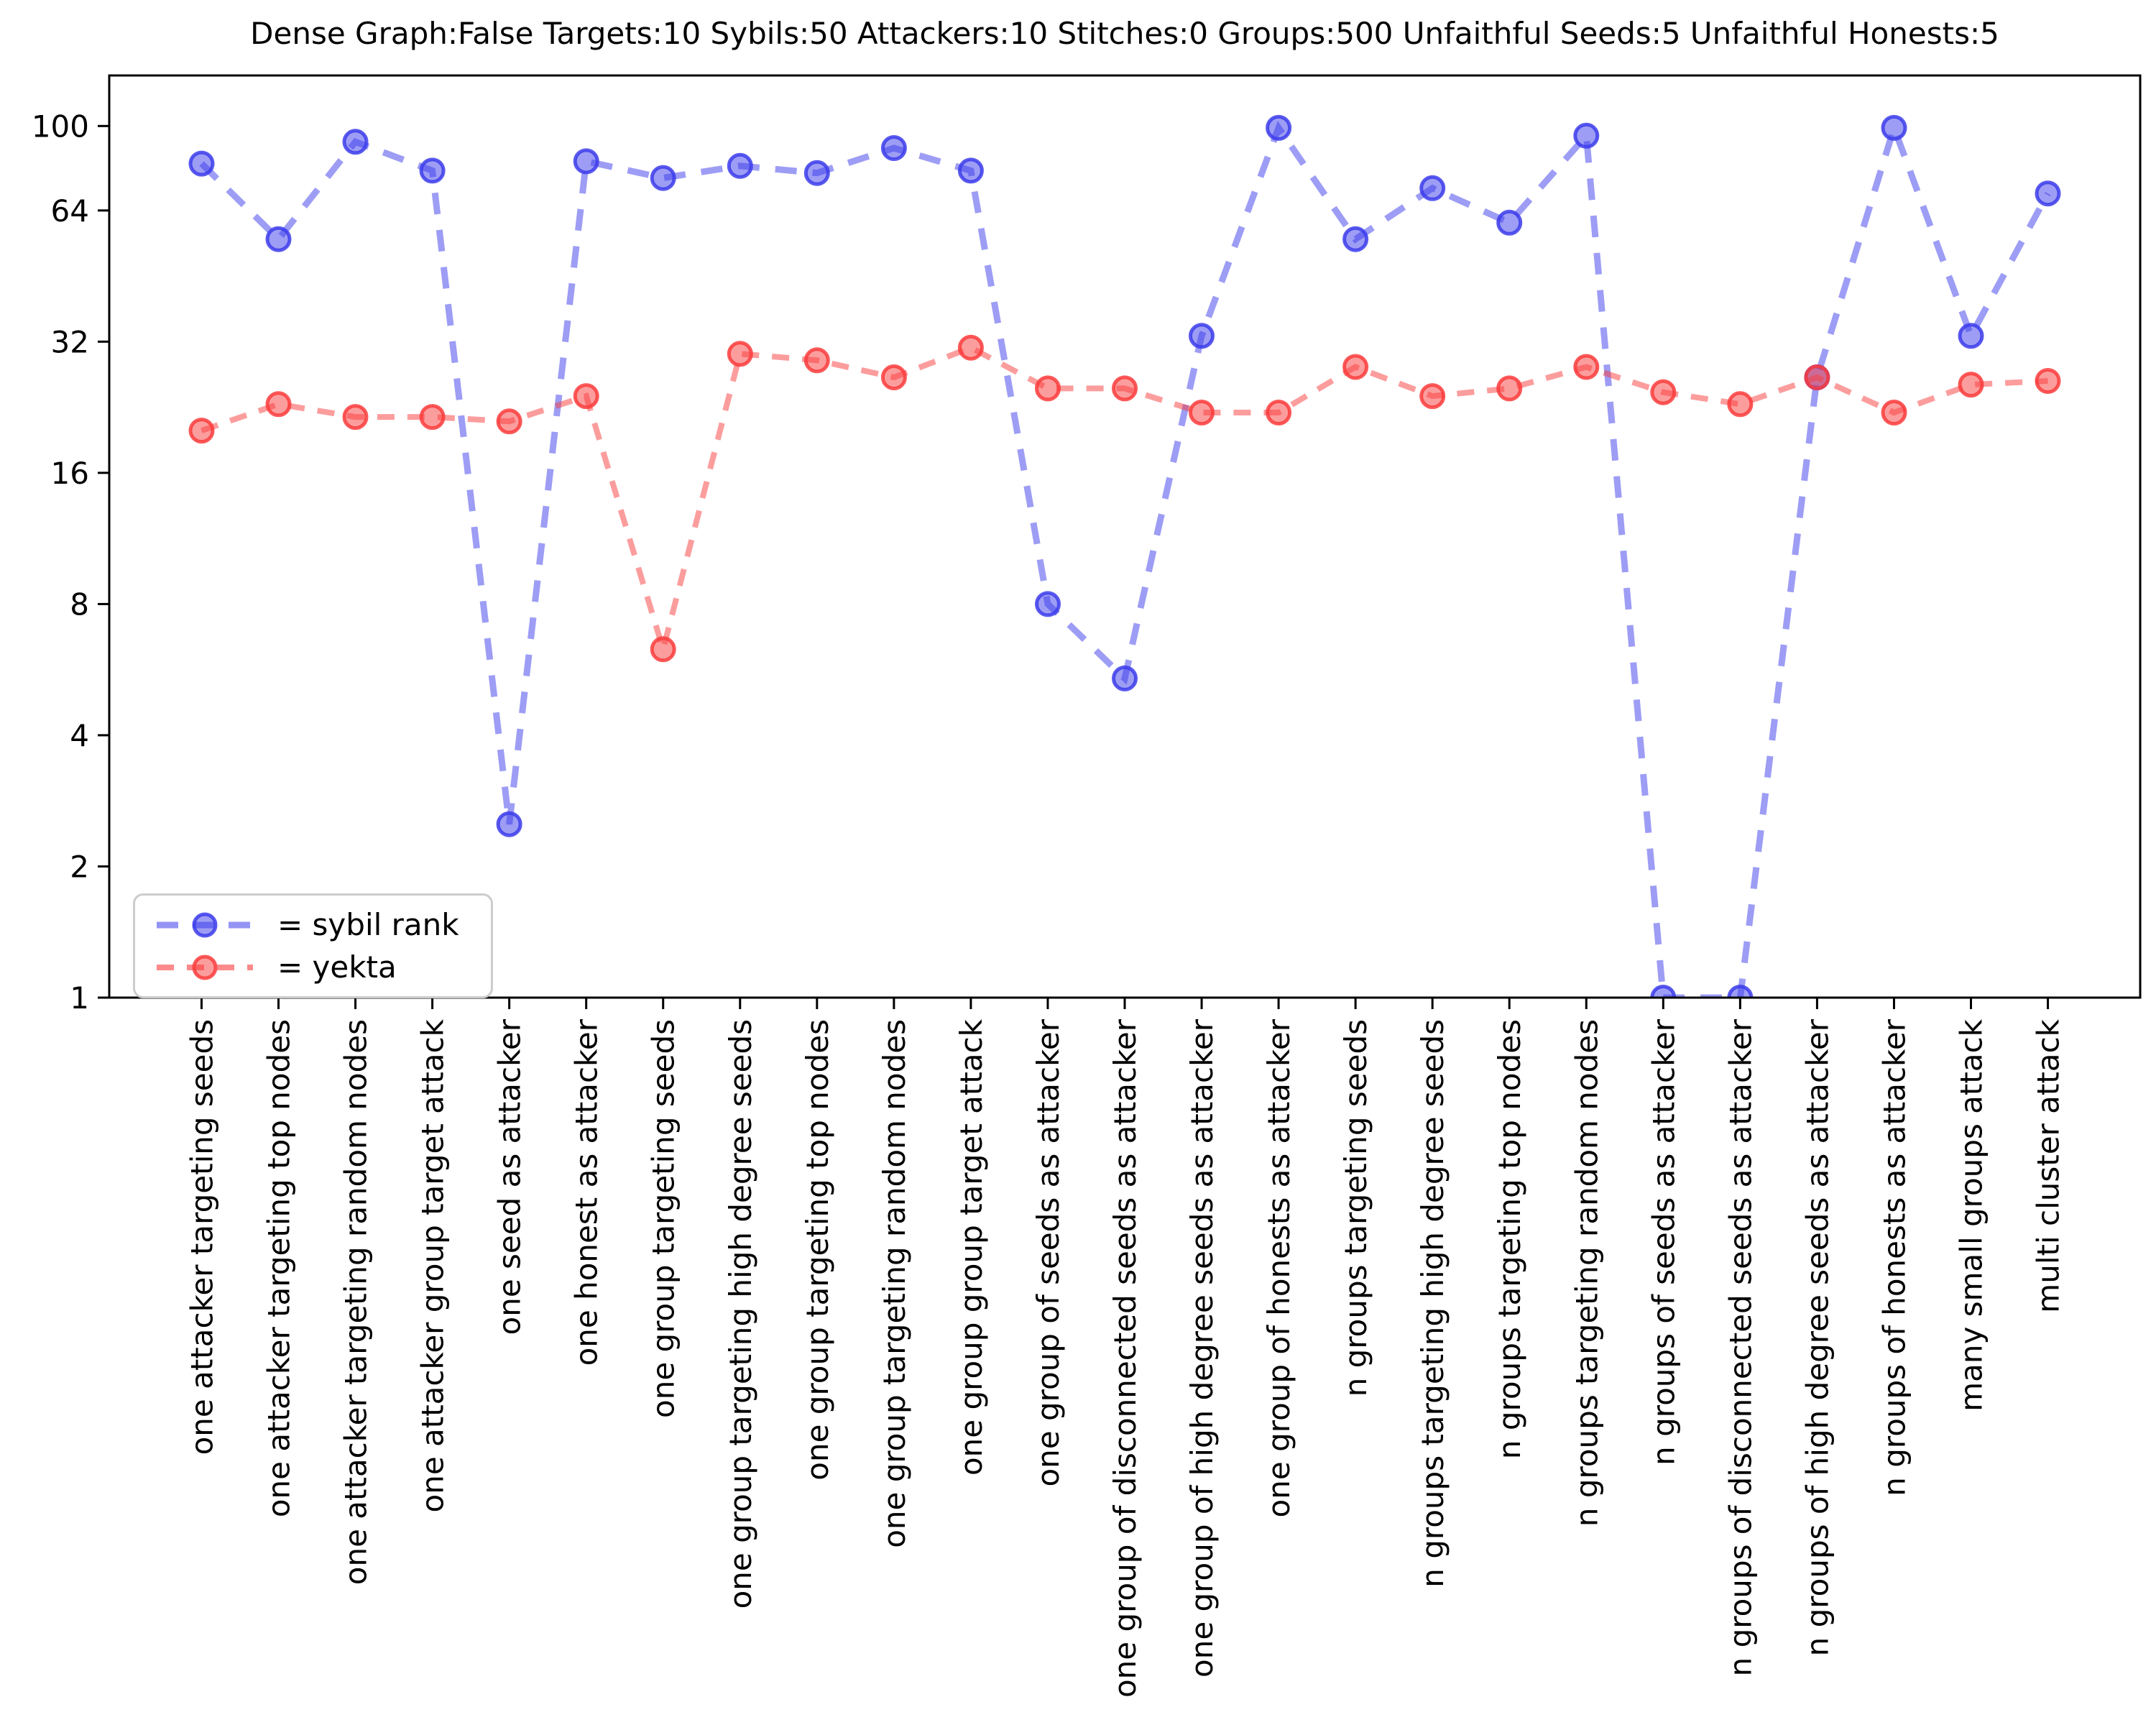 This screenshot has height=1725, width=2156. I want to click on x-tick-label: one group targeting random nodes, so click(894, 1283).